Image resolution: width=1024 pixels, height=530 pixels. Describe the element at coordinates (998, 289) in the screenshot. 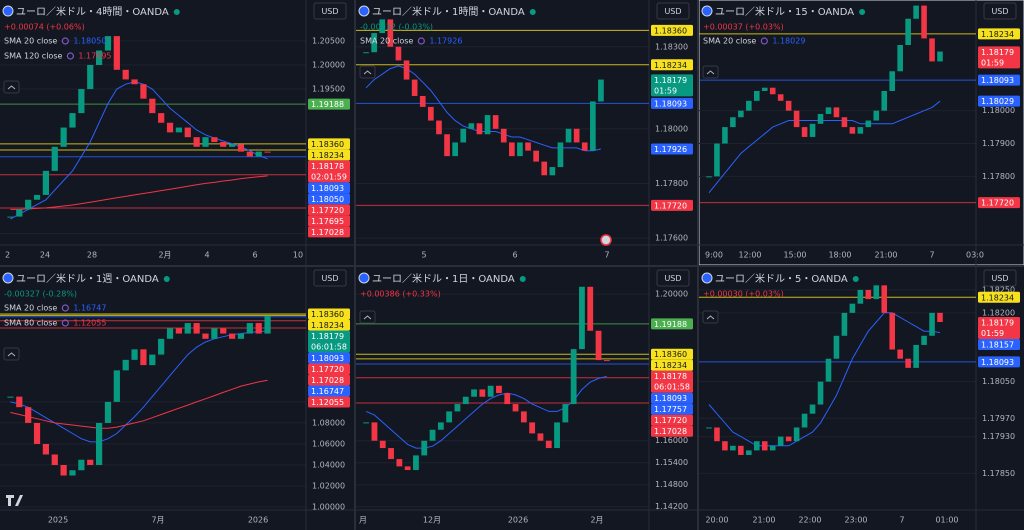

I see `y-tick-label: 1.18250` at that location.